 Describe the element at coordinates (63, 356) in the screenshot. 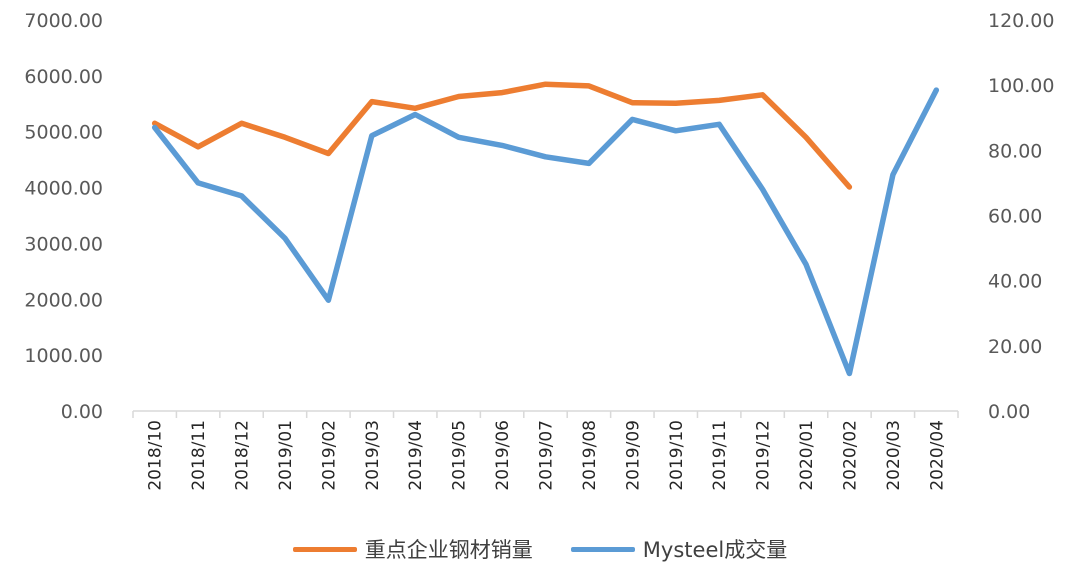

I see `y-left-tick-label: 1000.00` at that location.